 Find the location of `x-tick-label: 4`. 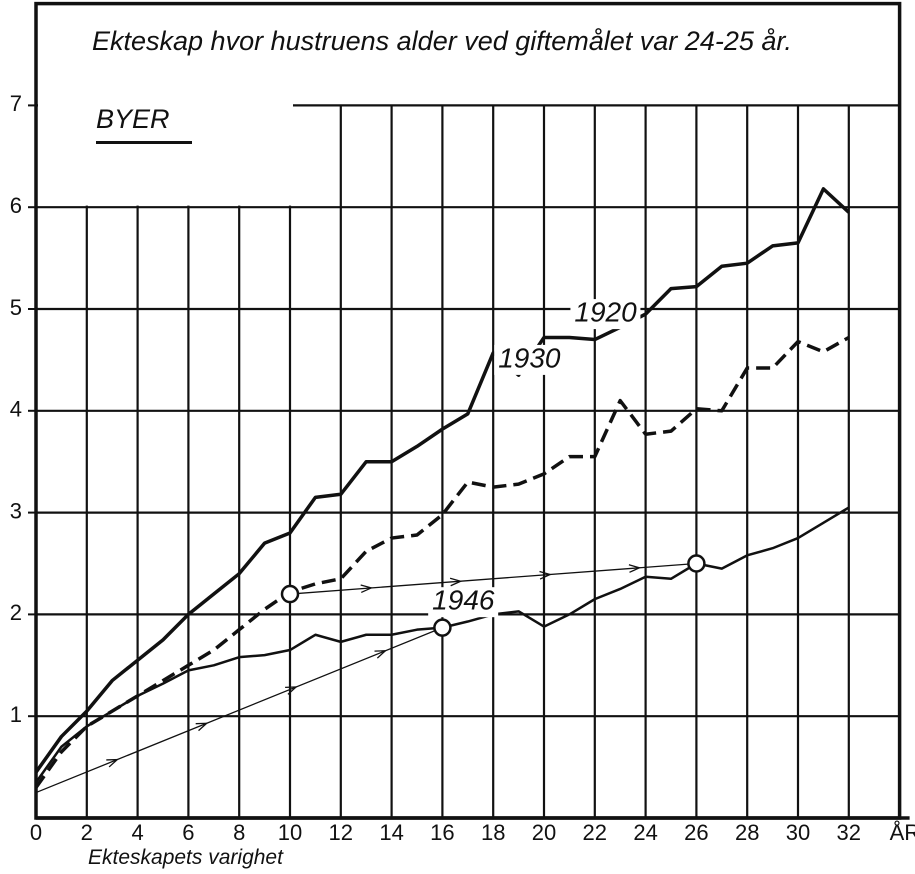

x-tick-label: 4 is located at coordinates (137, 832).